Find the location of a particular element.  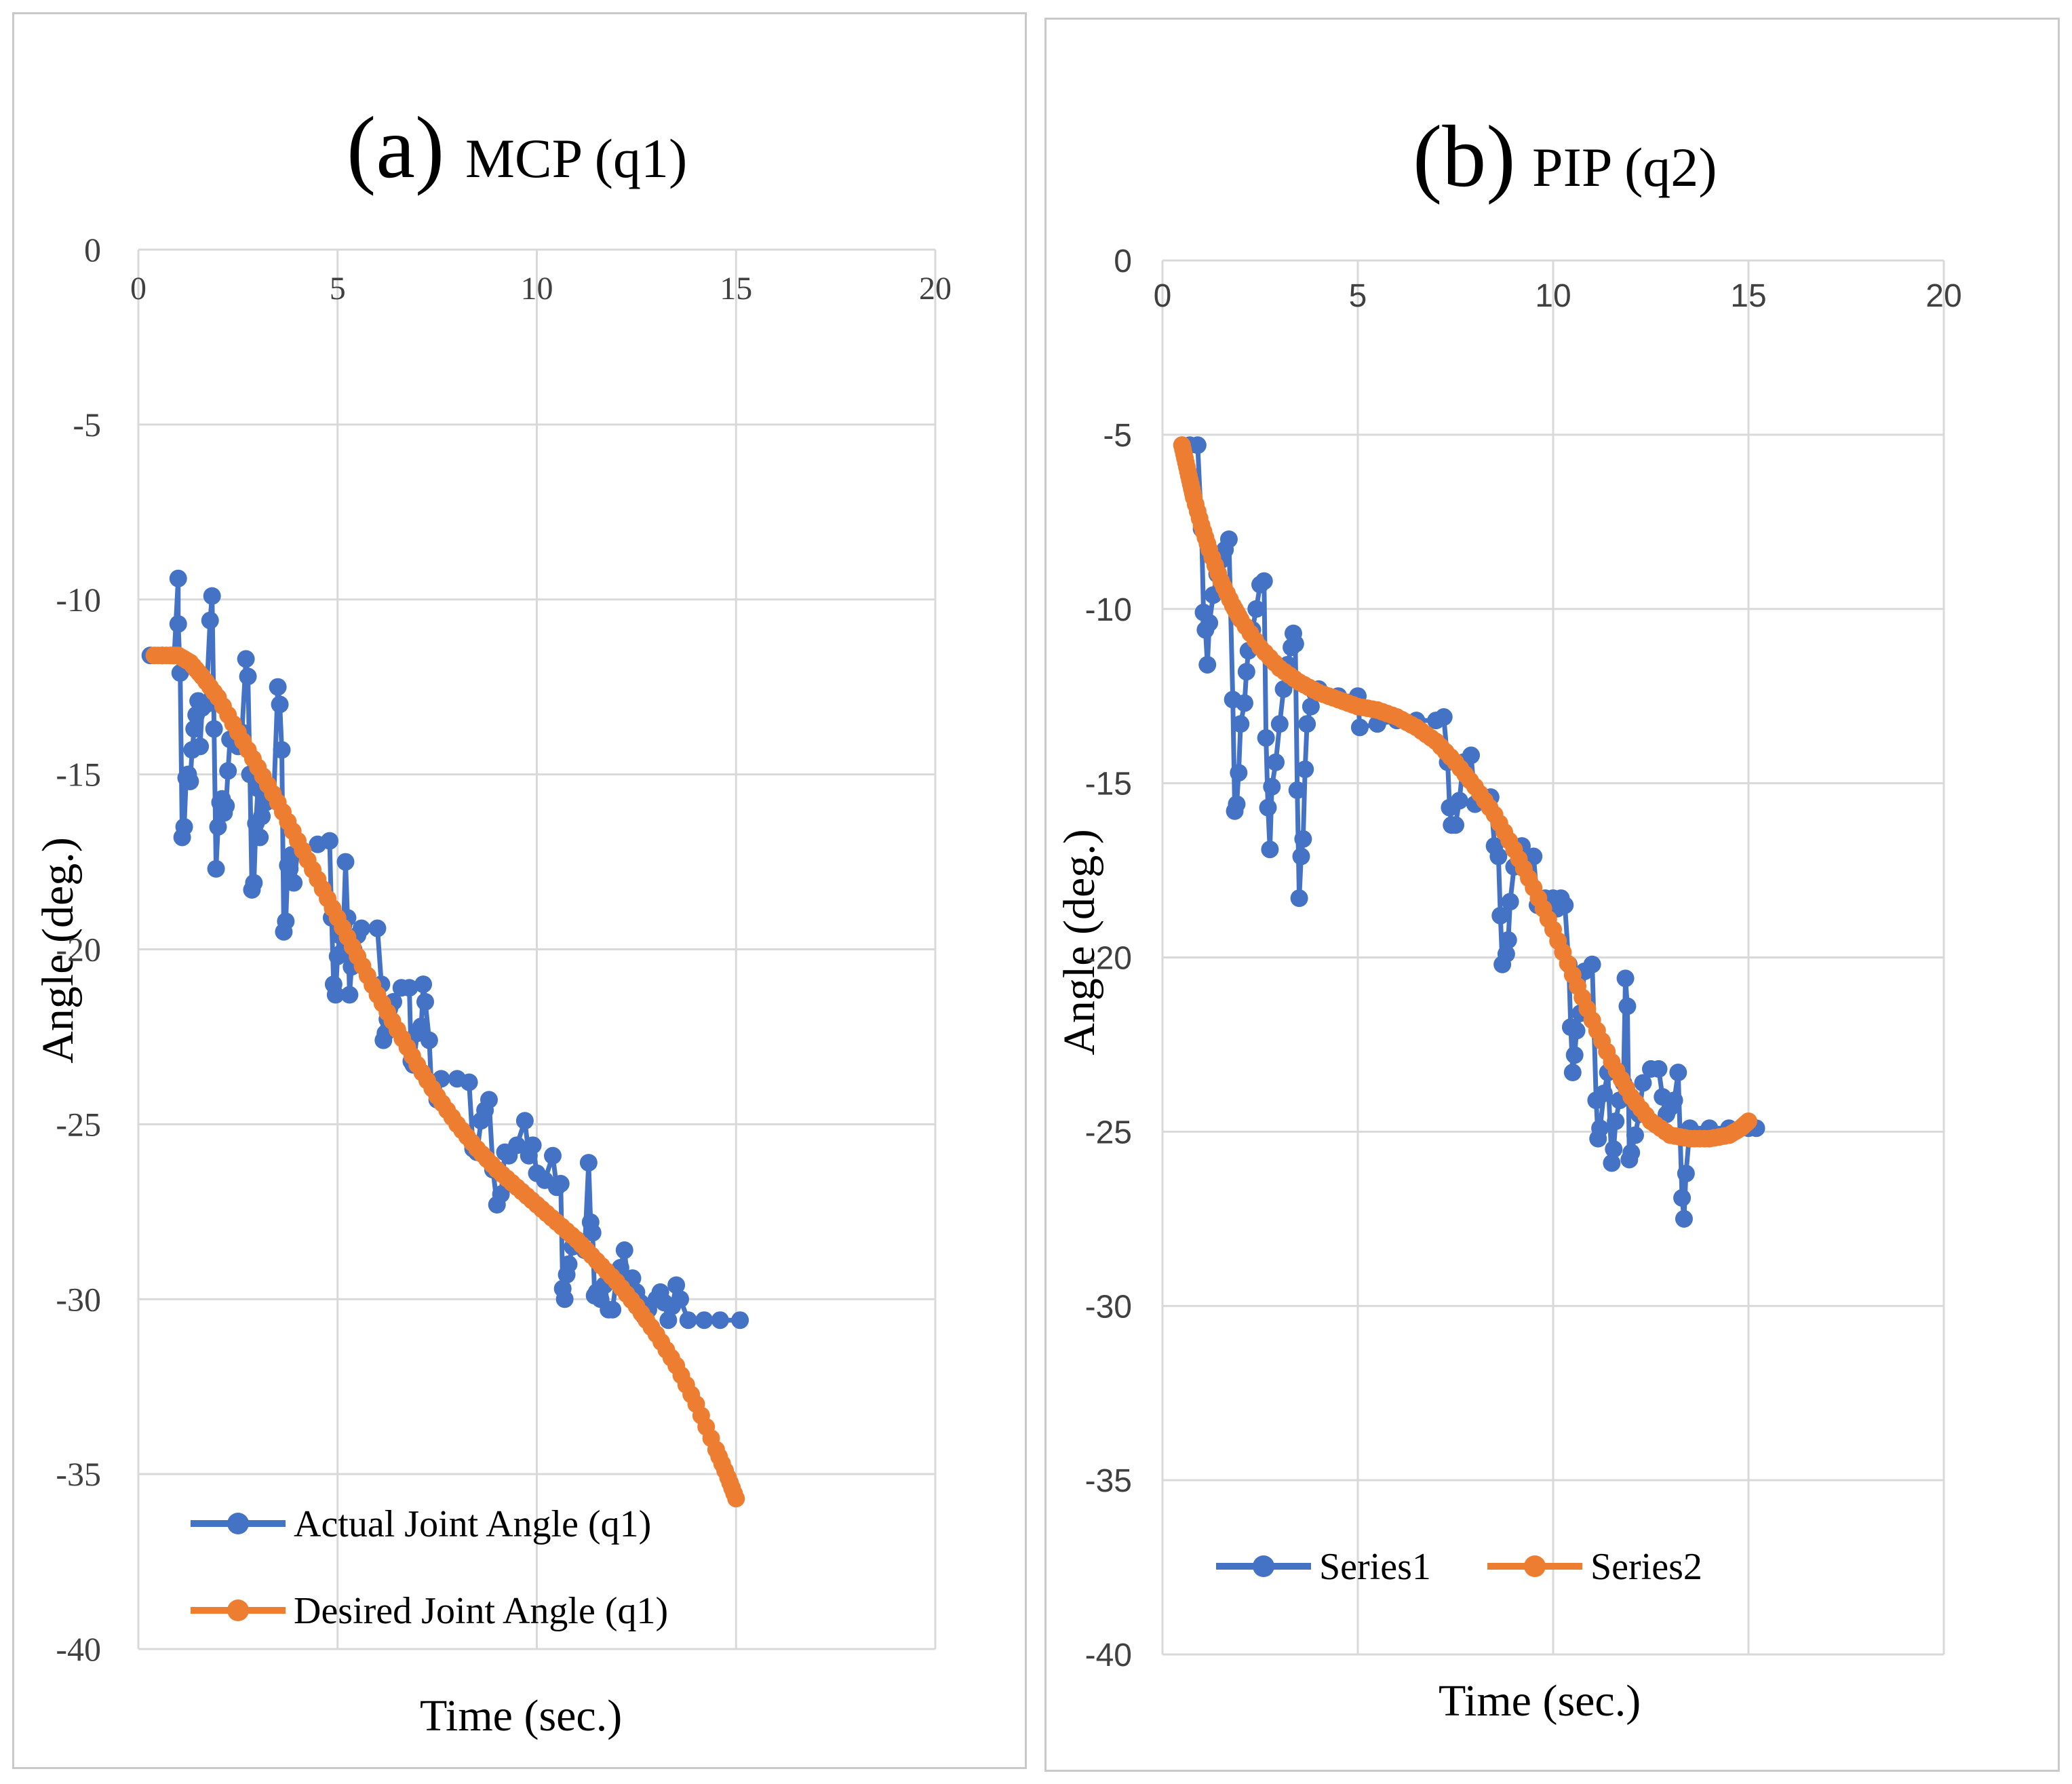

chart-b-x-tick-label: 5 is located at coordinates (1358, 296).